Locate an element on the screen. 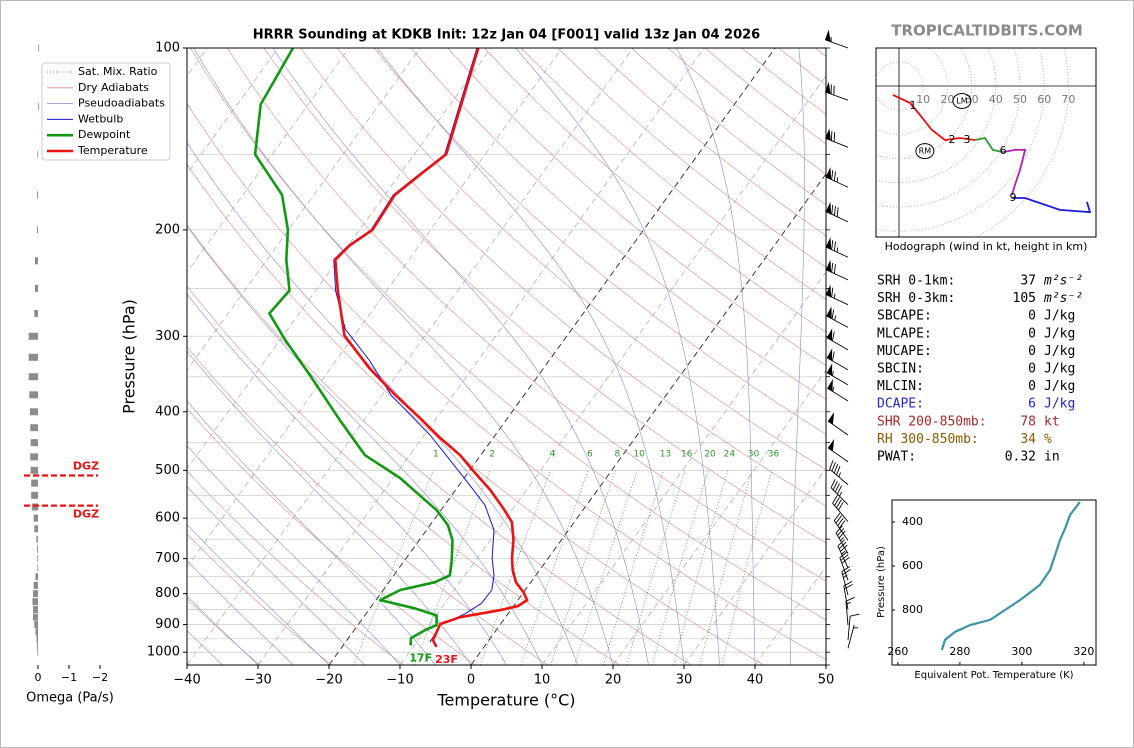 This screenshot has height=748, width=1134. theta-e-y-tick-label: 600 is located at coordinates (912, 565).